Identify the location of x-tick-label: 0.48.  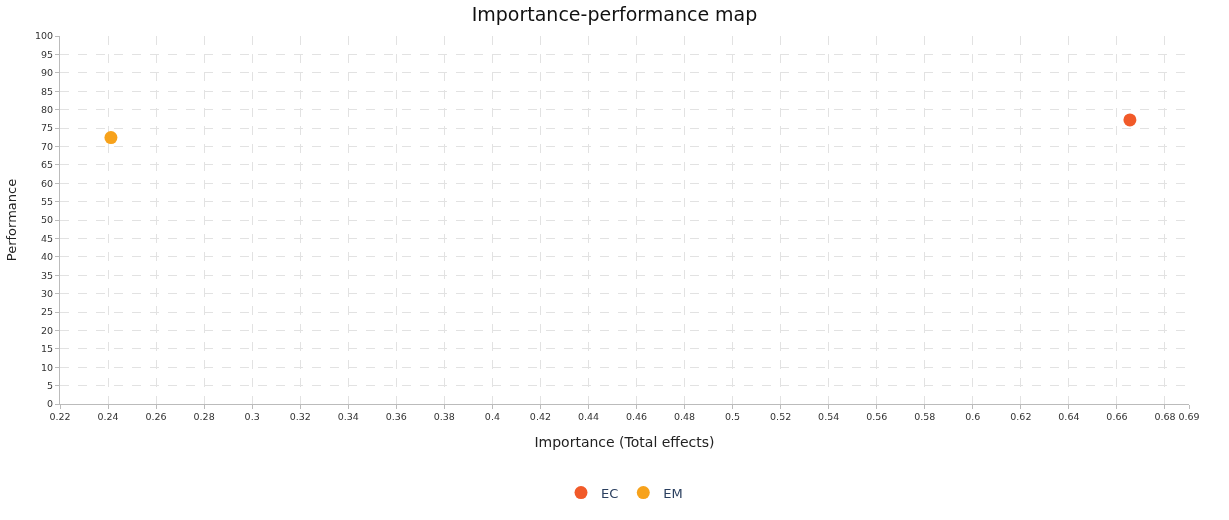
(684, 417).